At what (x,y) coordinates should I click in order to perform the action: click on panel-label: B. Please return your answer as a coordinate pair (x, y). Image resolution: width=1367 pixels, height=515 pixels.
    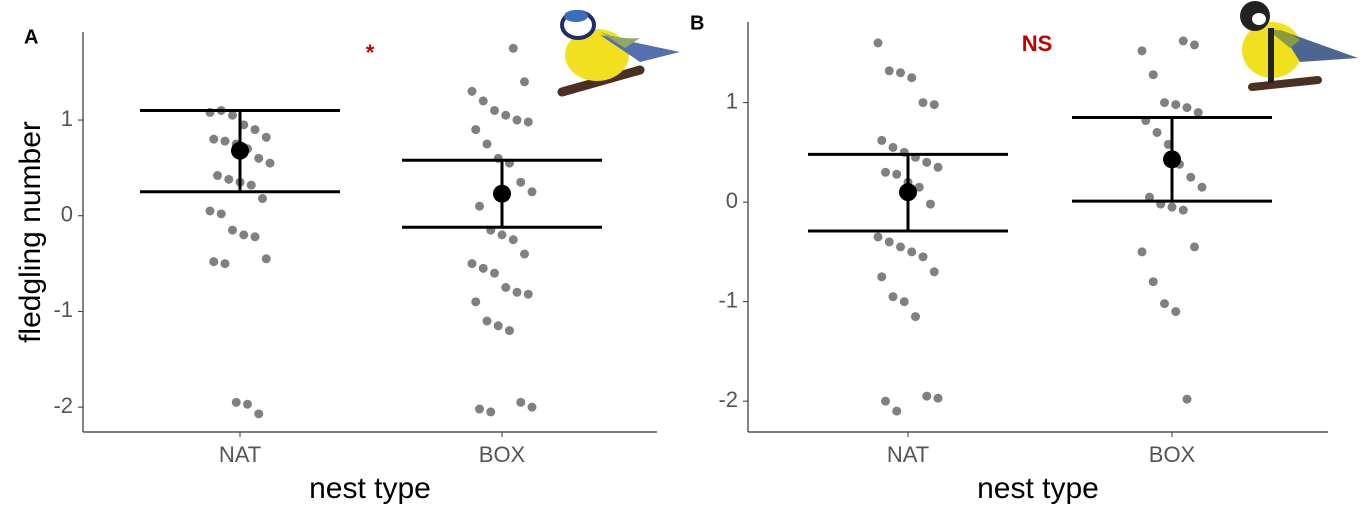
    Looking at the image, I should click on (697, 23).